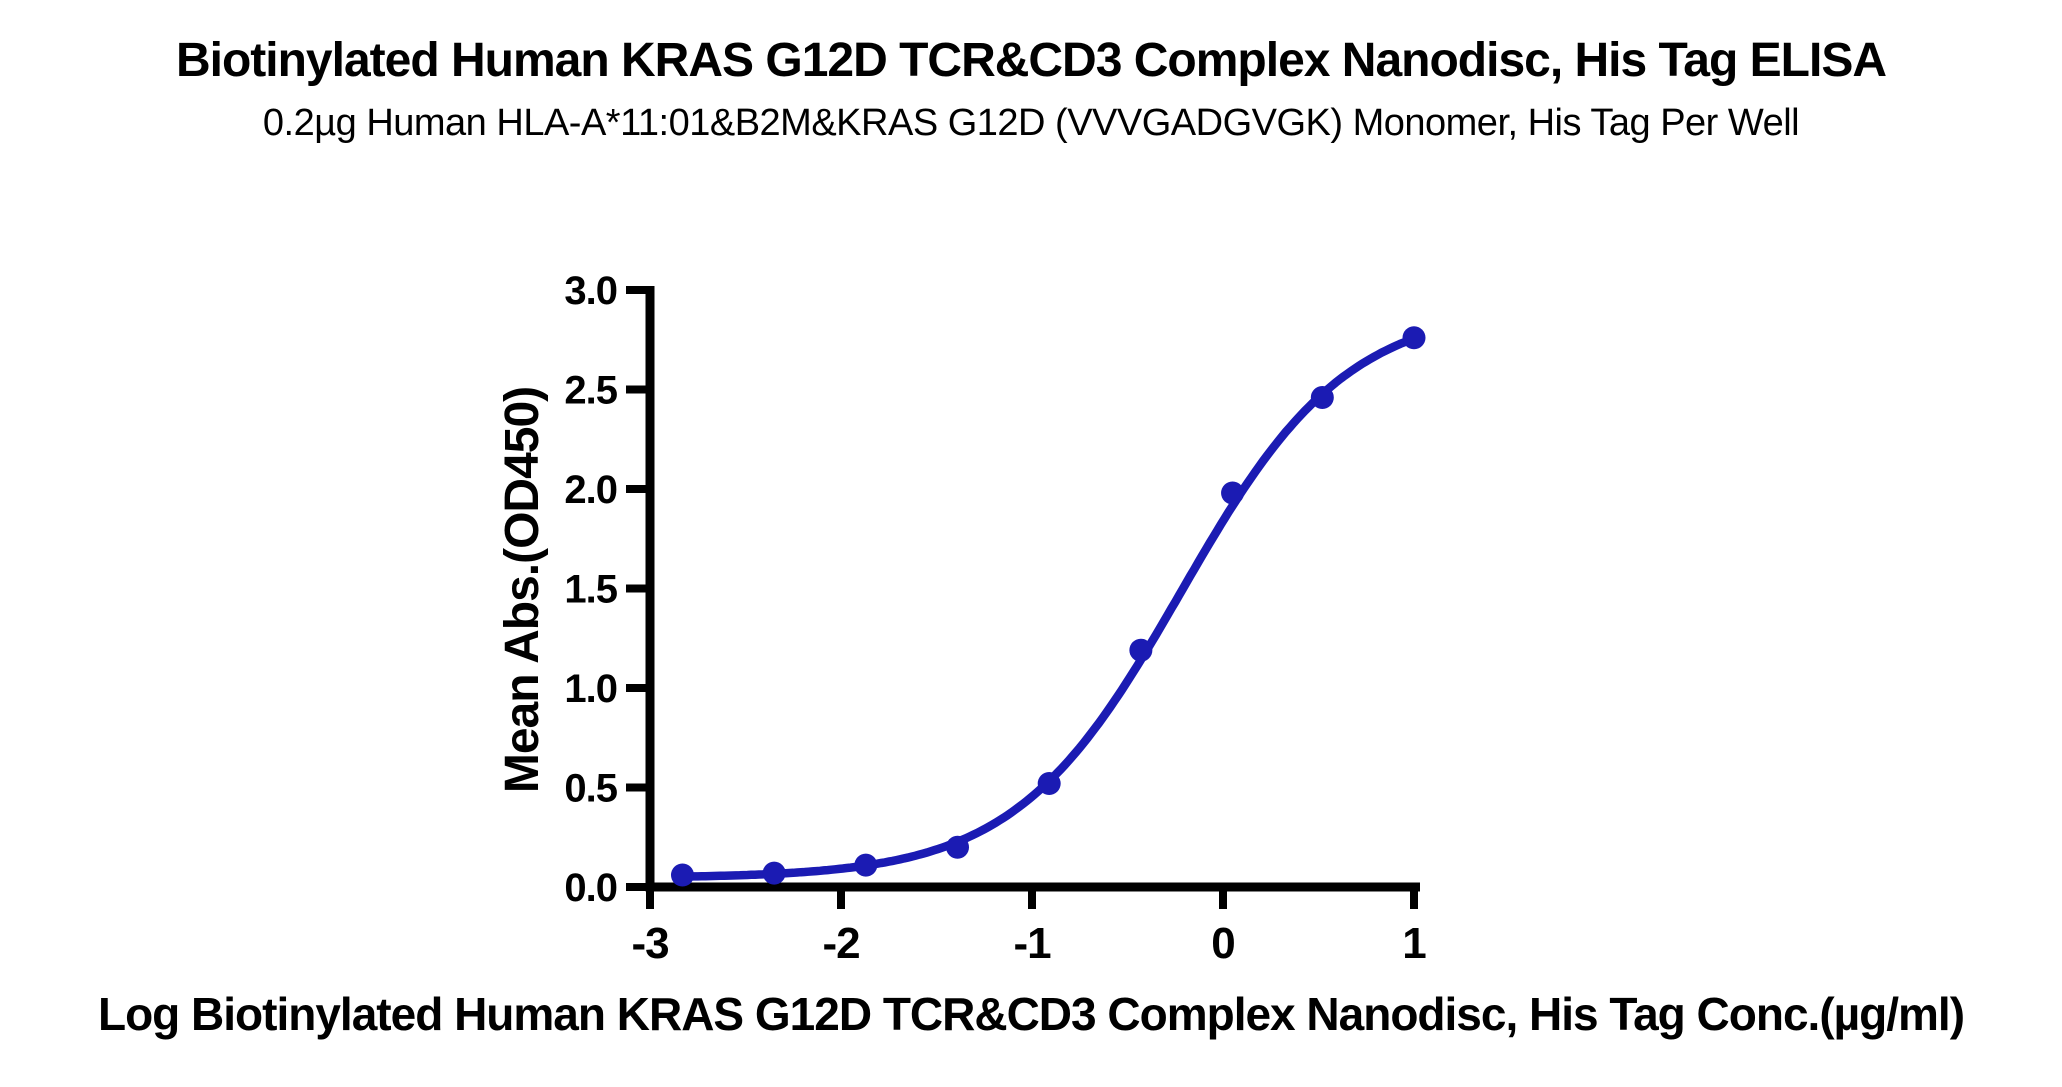  I want to click on y-tick-label: 1.0, so click(590, 689).